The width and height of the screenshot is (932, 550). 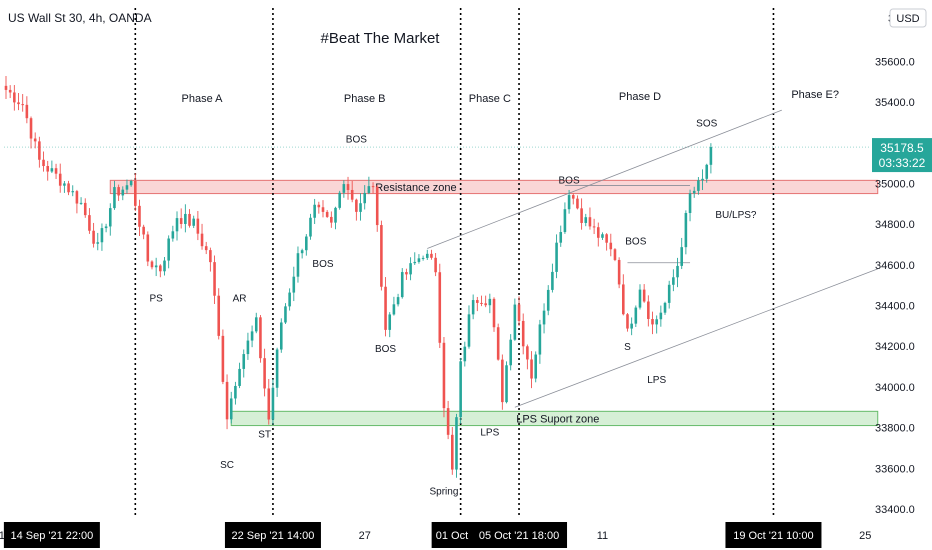 I want to click on y-tick-label: 35000.0, so click(x=895, y=184).